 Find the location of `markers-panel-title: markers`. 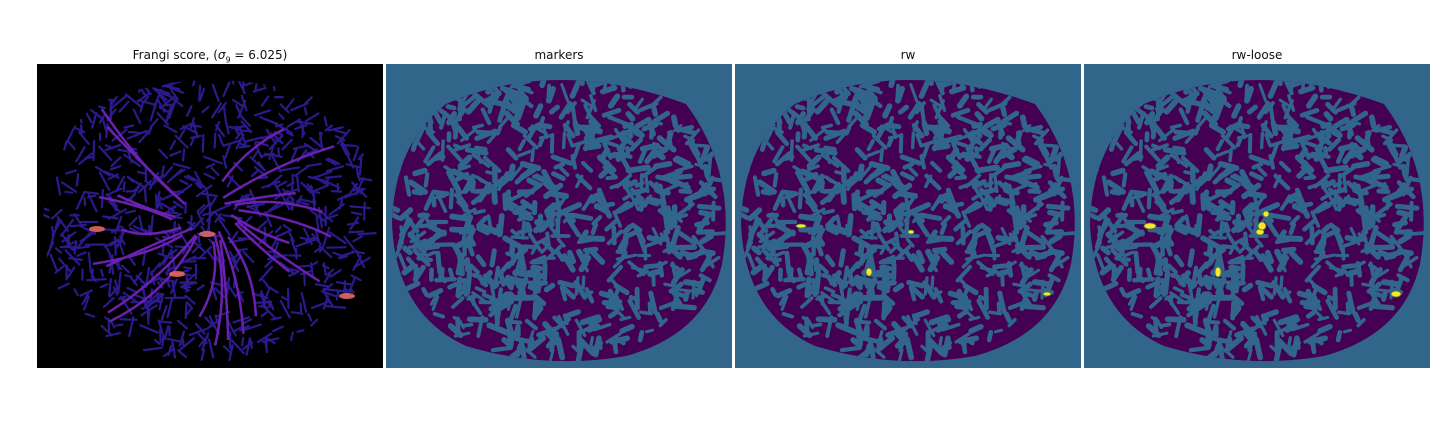

markers-panel-title: markers is located at coordinates (559, 55).